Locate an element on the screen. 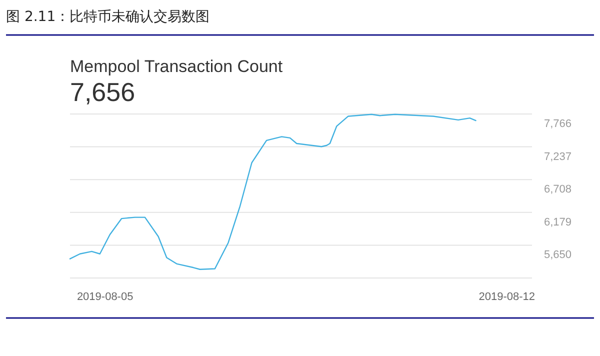 The image size is (600, 356). y-tick-label: 7,766 is located at coordinates (558, 124).